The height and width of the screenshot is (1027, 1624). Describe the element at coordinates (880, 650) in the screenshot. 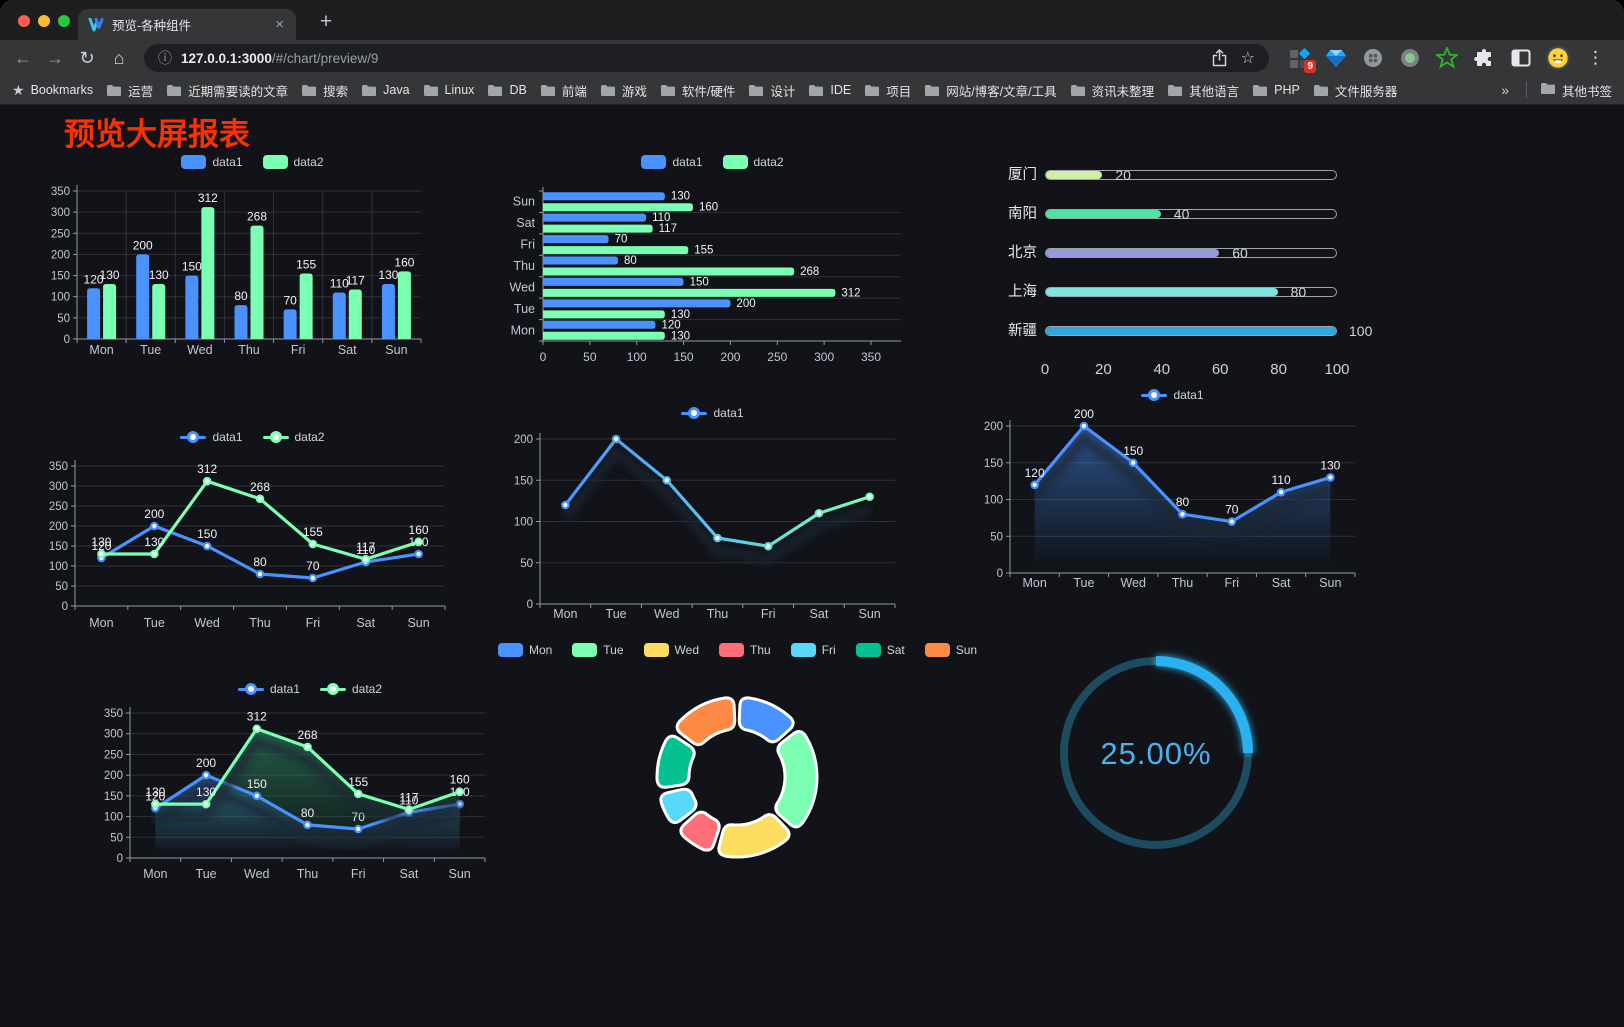

I see `legend-item: Sat` at that location.